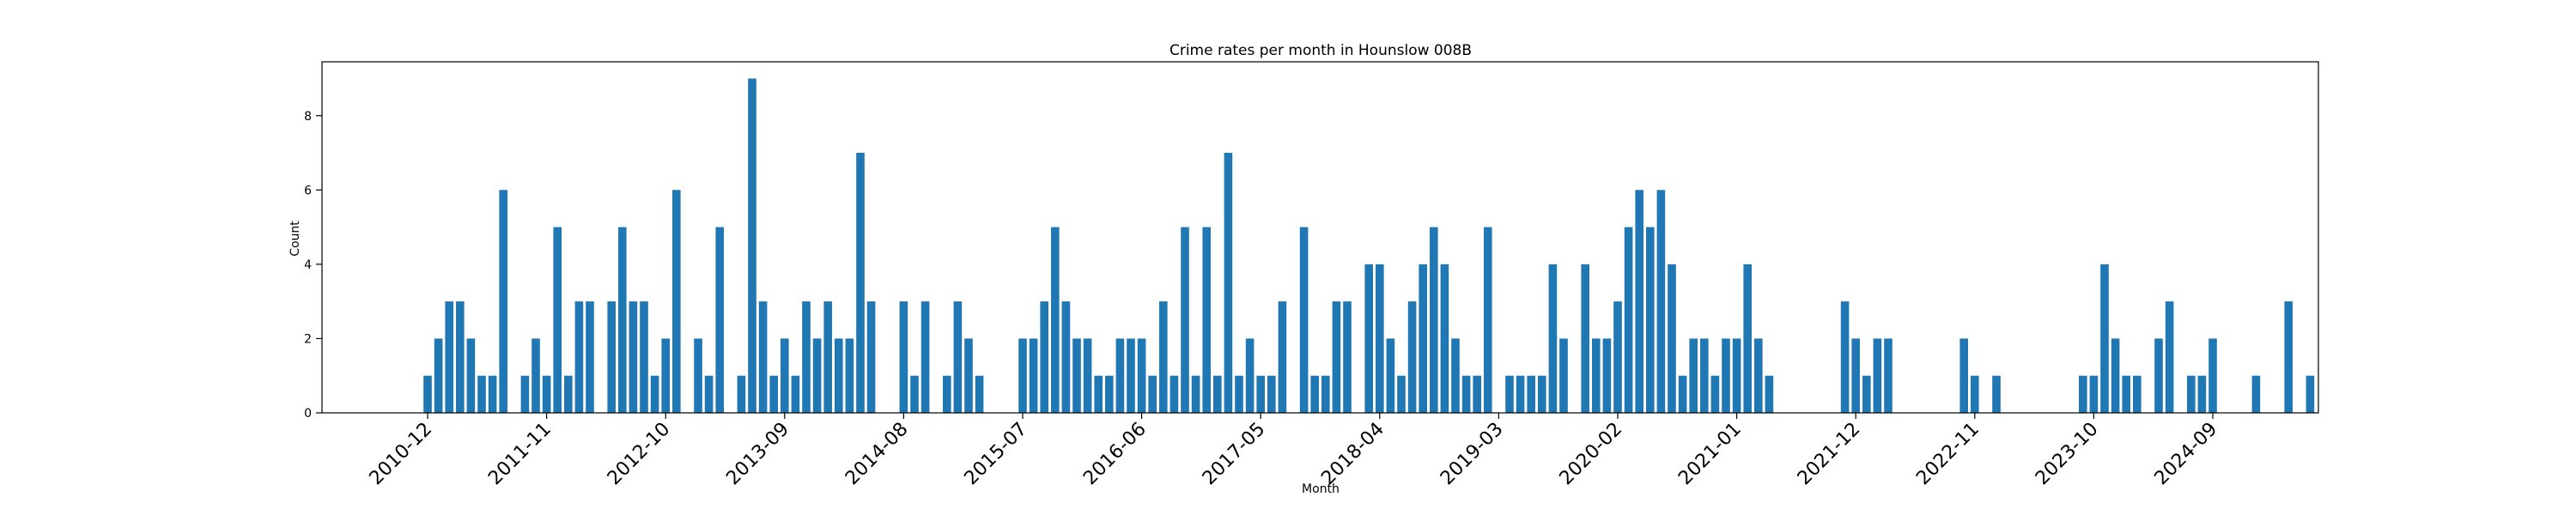 The image size is (2576, 515). Describe the element at coordinates (1321, 50) in the screenshot. I see `chart-title: Crime rates per month in Hounslow 008B` at that location.